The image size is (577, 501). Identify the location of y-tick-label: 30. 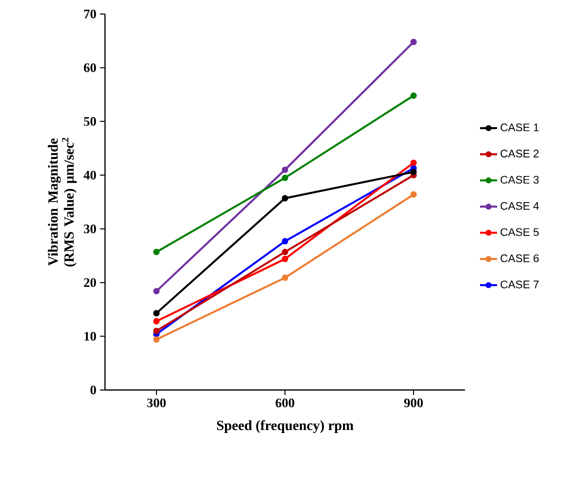
(90, 229).